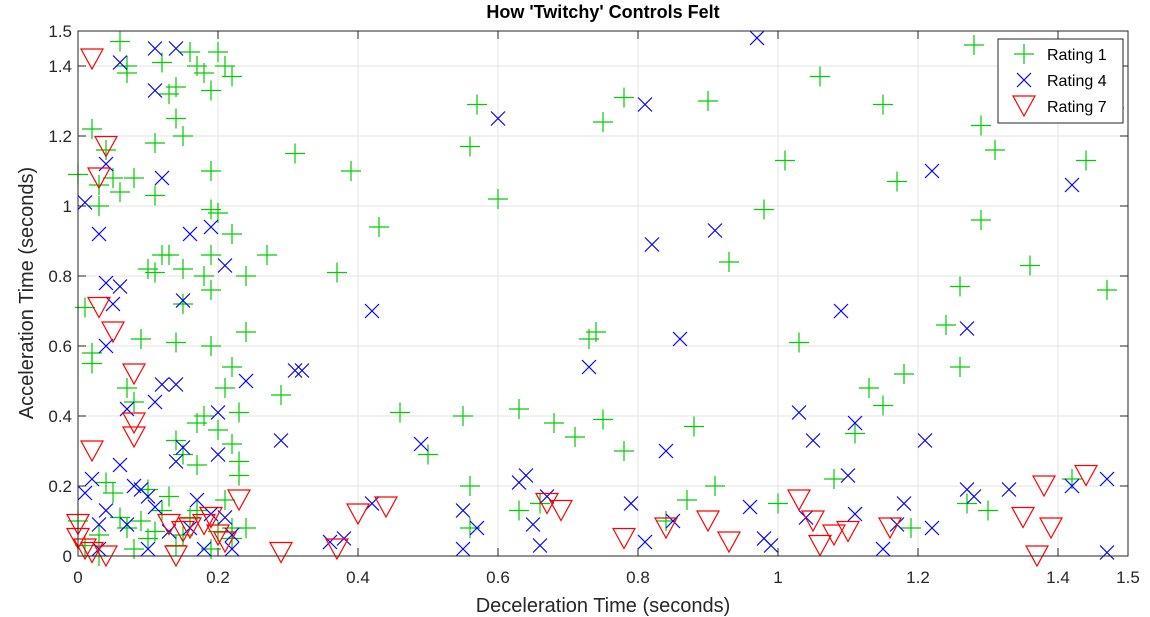 This screenshot has height=617, width=1150. I want to click on x-tick-label: 0.8, so click(638, 577).